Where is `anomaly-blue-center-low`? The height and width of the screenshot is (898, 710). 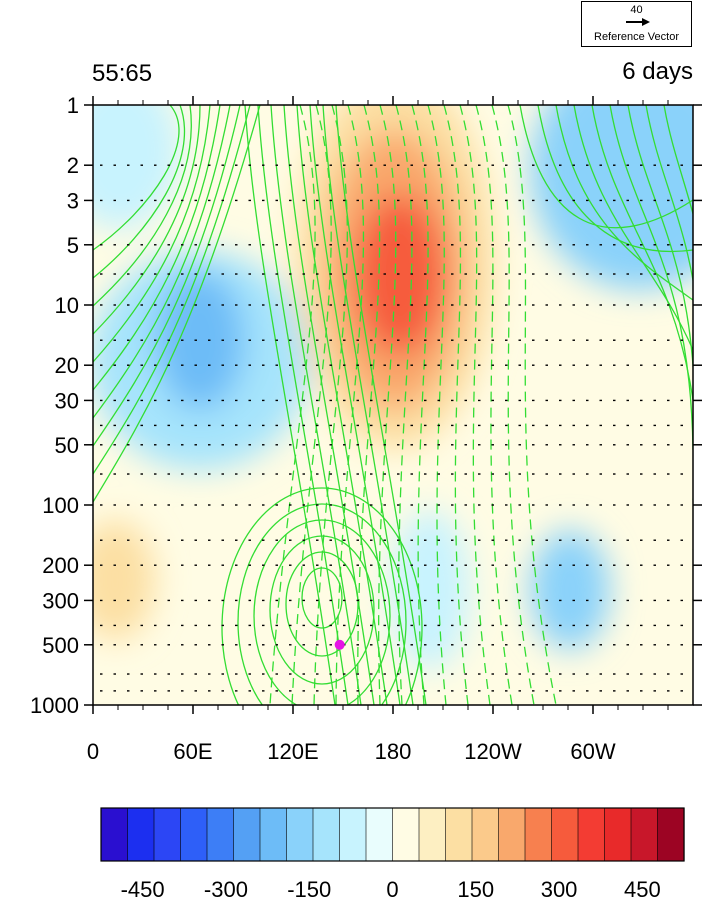 anomaly-blue-center-low is located at coordinates (430, 590).